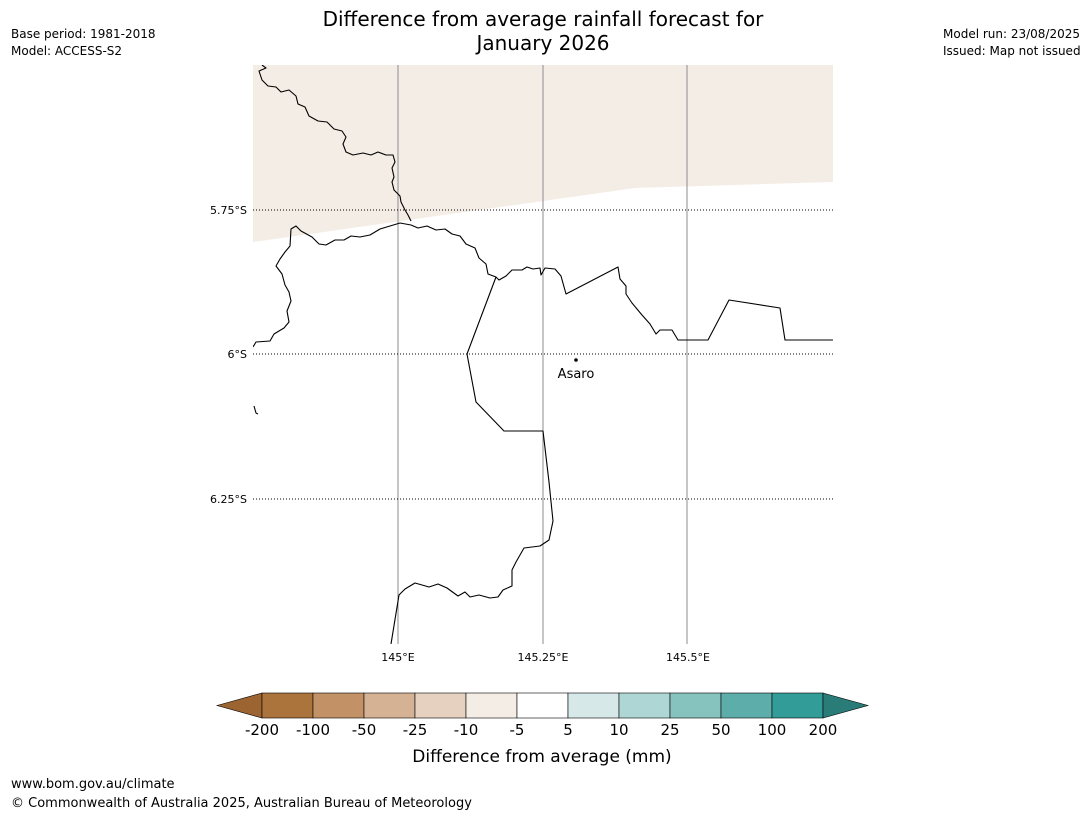  I want to click on legend-extend-low, so click(239, 705).